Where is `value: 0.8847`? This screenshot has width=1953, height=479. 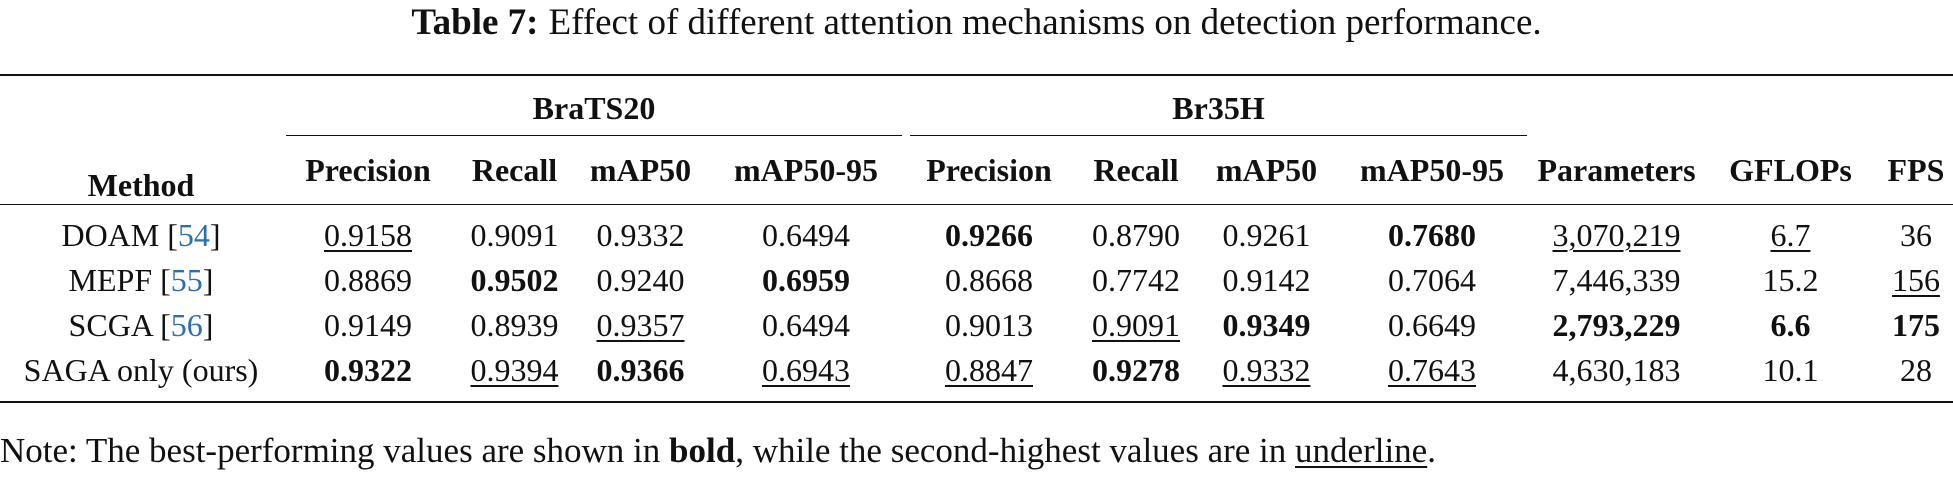 value: 0.8847 is located at coordinates (989, 370).